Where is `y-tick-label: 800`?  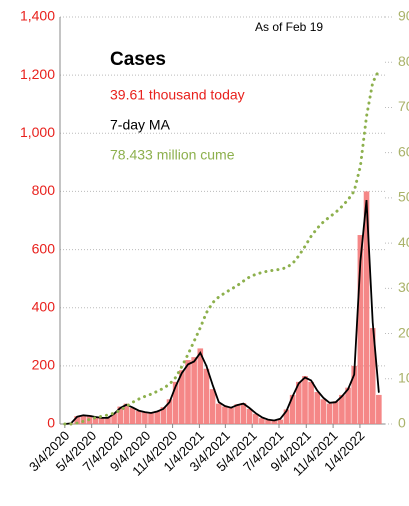 y-tick-label: 800 is located at coordinates (44, 190).